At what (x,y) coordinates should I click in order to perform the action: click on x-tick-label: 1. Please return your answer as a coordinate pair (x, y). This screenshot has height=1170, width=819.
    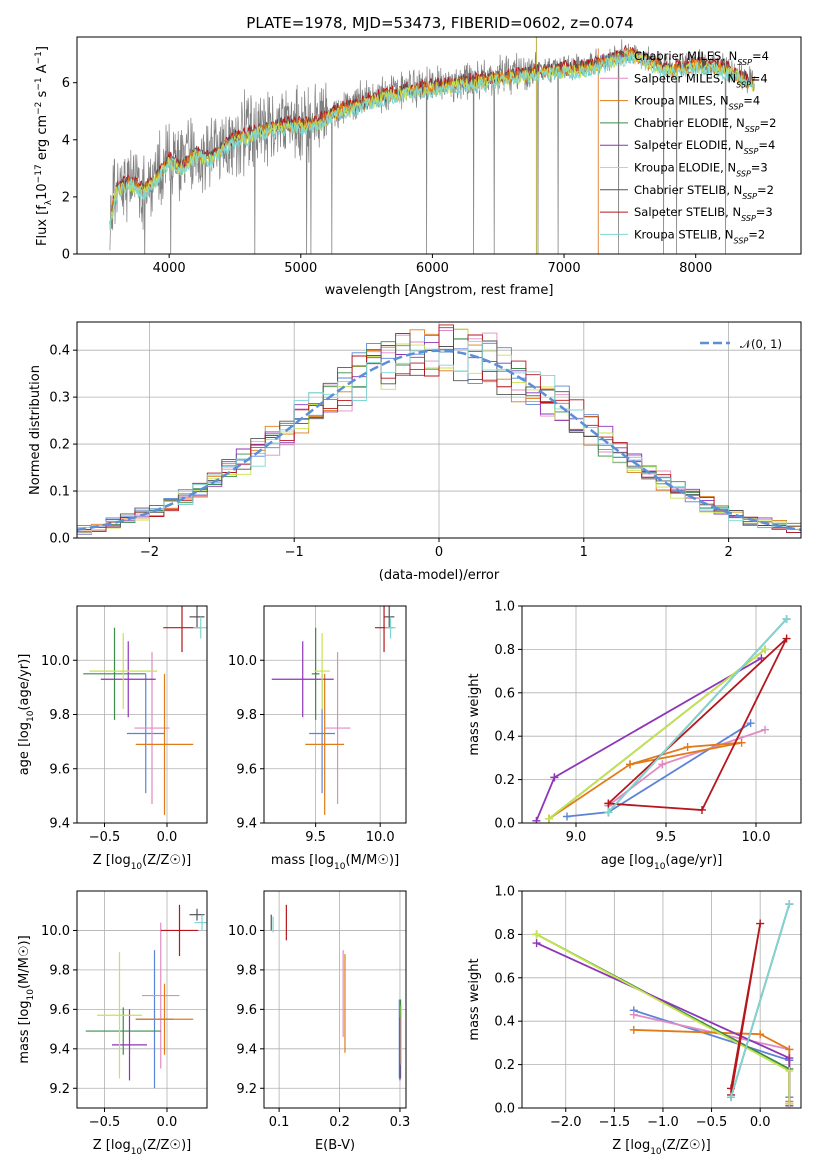
    Looking at the image, I should click on (584, 552).